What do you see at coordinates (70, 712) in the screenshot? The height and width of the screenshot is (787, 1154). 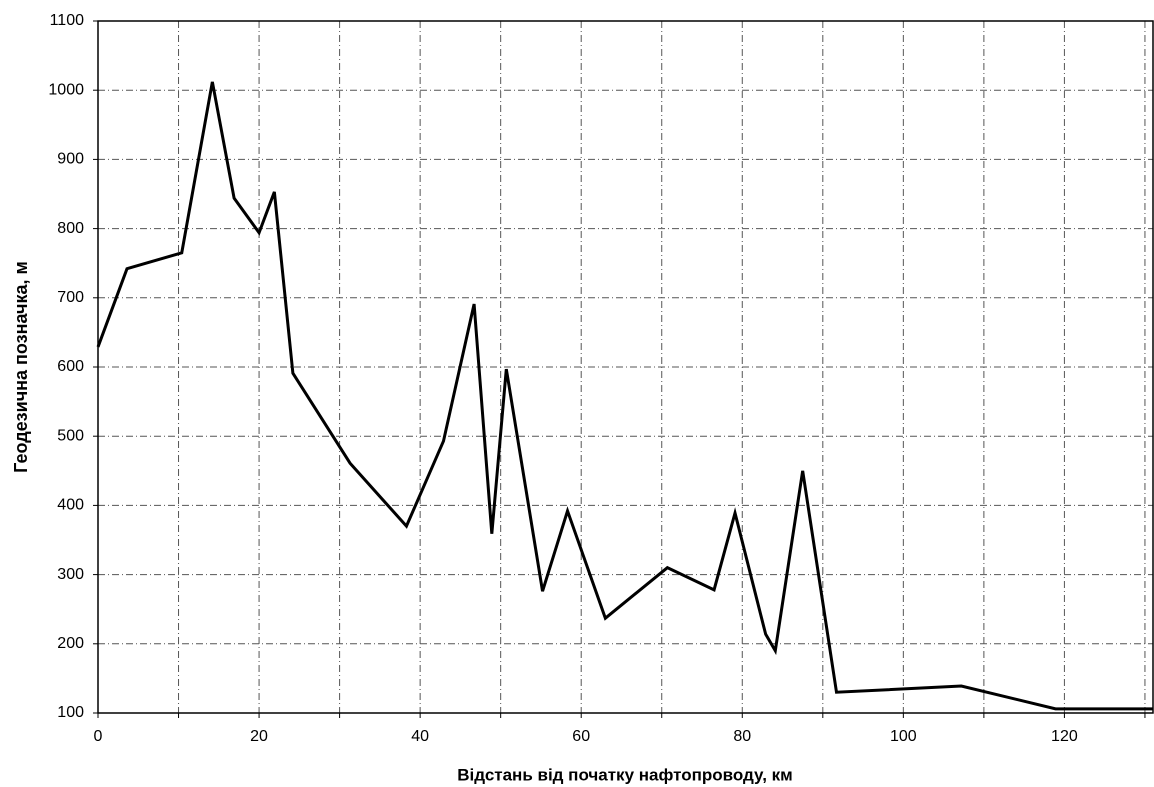 I see `y-tick-label: 100` at bounding box center [70, 712].